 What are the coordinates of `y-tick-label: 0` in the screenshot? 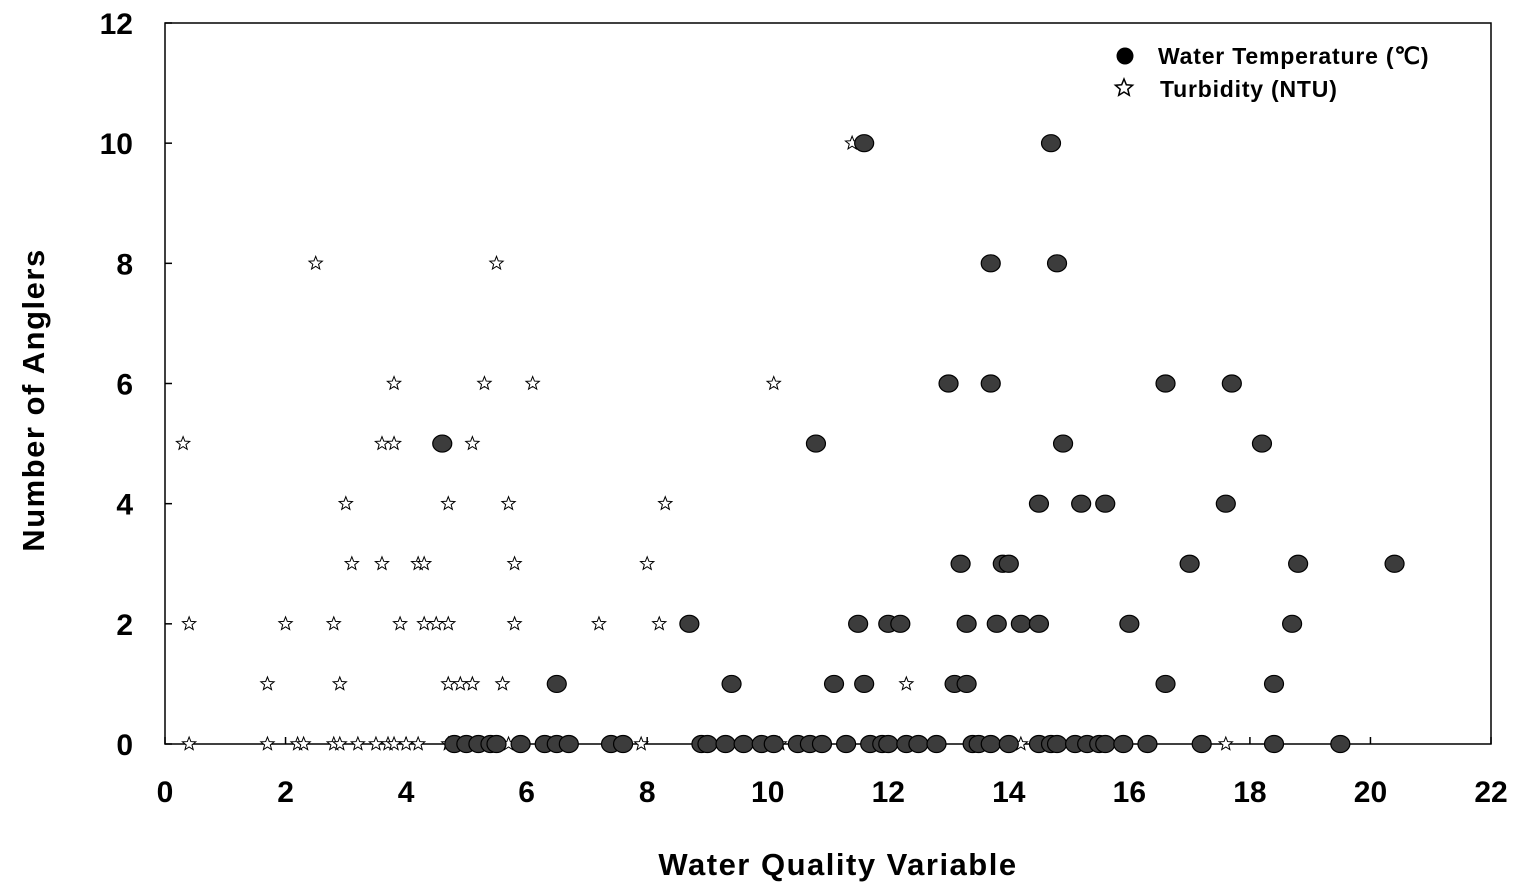 It's located at (124, 745).